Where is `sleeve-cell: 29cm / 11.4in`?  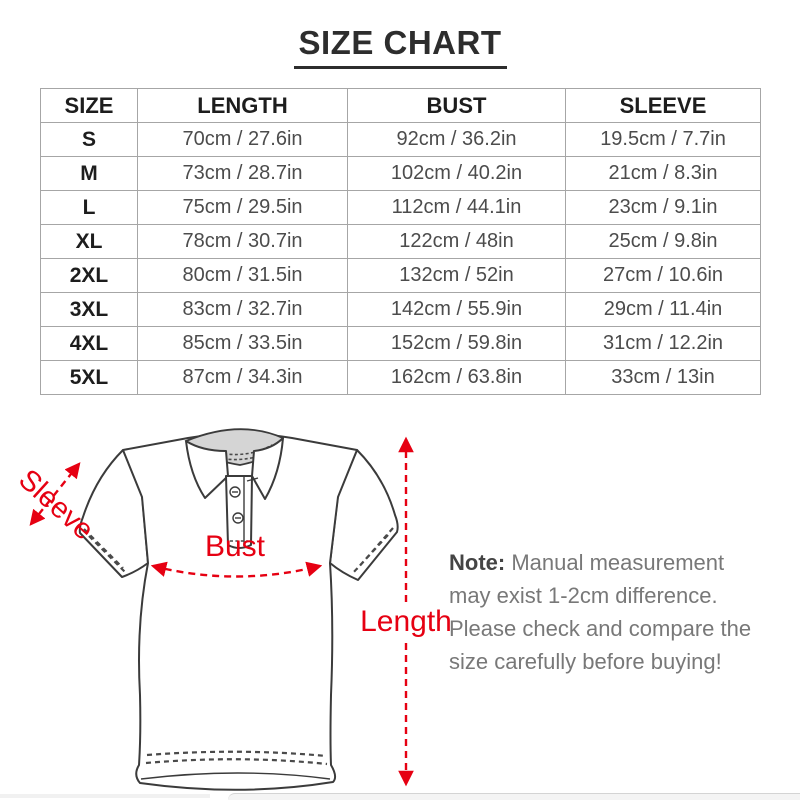 sleeve-cell: 29cm / 11.4in is located at coordinates (663, 309).